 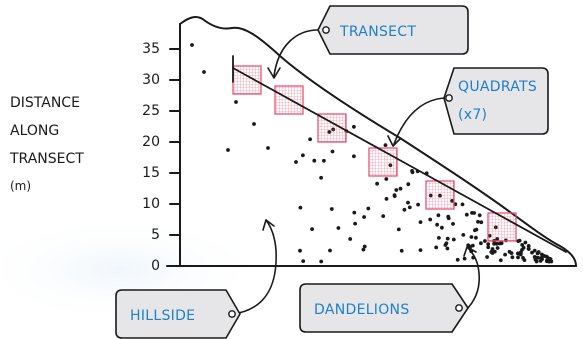 I want to click on y-axis-ticks: 0 5 10 15 20 25 30 35, so click(x=151, y=157).